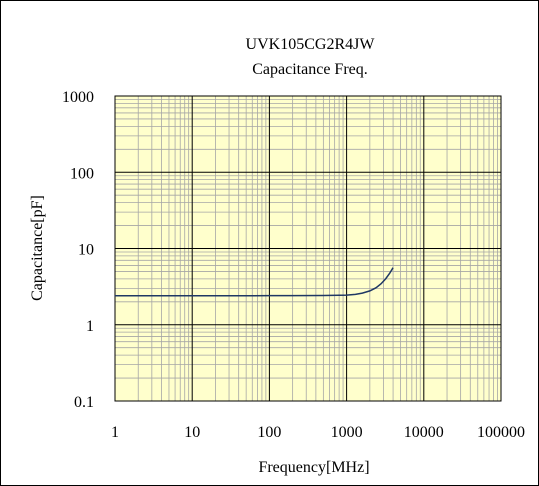 This screenshot has height=486, width=539. I want to click on x-tick-label: 10000, so click(424, 432).